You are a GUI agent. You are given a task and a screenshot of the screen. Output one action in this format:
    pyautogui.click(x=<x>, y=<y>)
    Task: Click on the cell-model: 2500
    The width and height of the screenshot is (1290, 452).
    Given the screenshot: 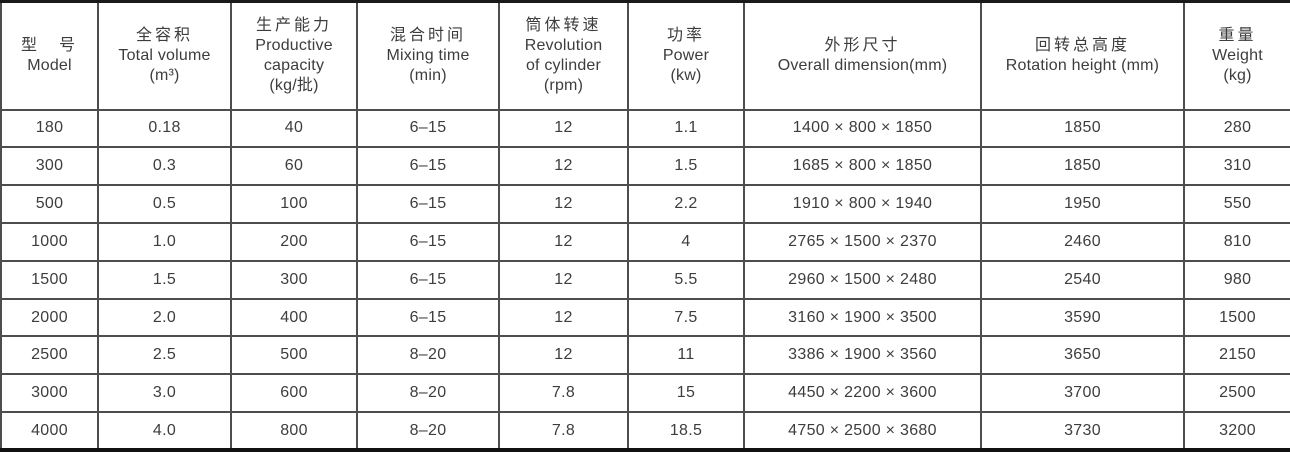 What is the action you would take?
    pyautogui.click(x=49, y=355)
    